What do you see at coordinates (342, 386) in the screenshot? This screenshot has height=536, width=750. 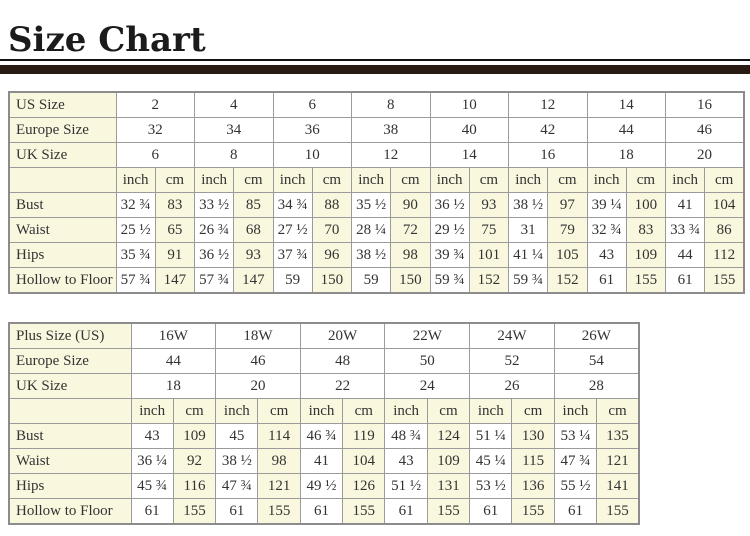 I see `size-value-cell: 22` at bounding box center [342, 386].